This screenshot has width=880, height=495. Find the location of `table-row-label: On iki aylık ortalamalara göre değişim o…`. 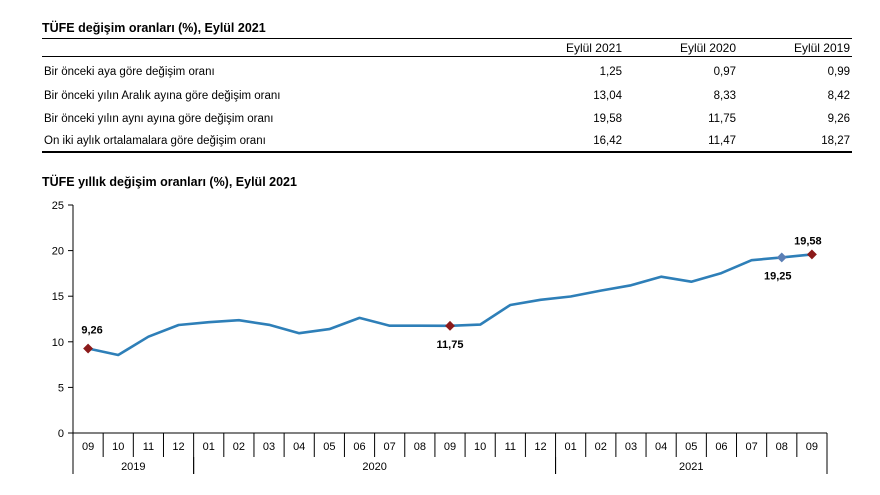

table-row-label: On iki aylık ortalamalara göre değişim o… is located at coordinates (155, 141).